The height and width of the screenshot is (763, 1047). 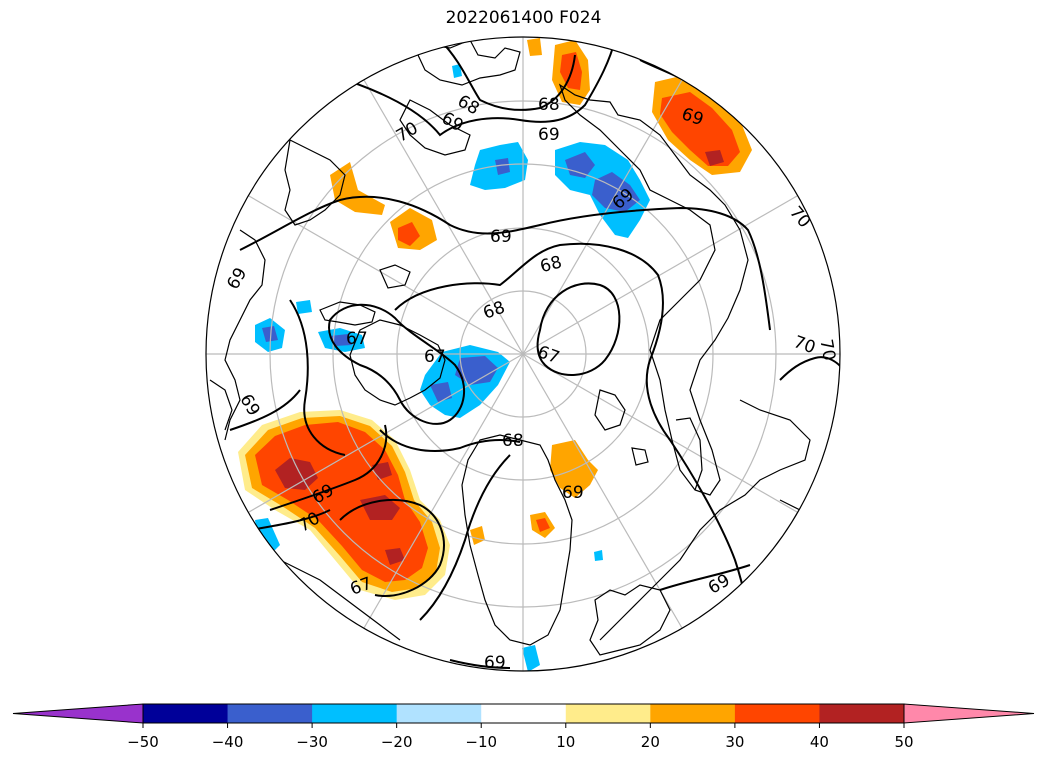 I want to click on contour-label: 70, so click(x=826, y=350).